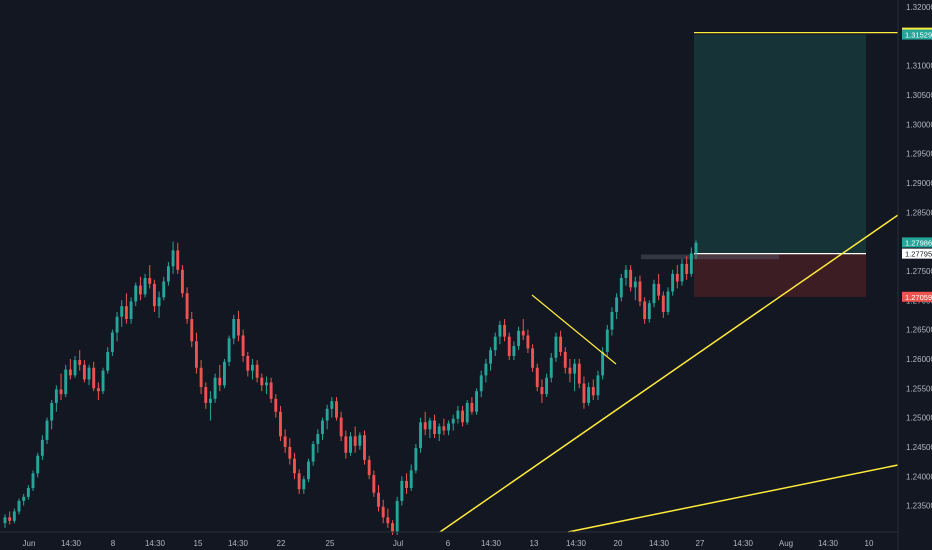 This screenshot has width=932, height=550. Describe the element at coordinates (780, 275) in the screenshot. I see `stop-zone` at that location.